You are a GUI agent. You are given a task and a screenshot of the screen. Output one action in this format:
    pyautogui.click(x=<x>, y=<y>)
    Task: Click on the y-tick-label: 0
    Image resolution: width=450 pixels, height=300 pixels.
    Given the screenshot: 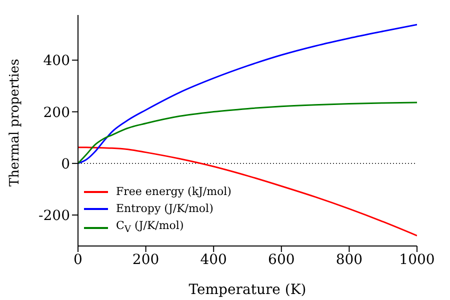 What is the action you would take?
    pyautogui.click(x=65, y=164)
    